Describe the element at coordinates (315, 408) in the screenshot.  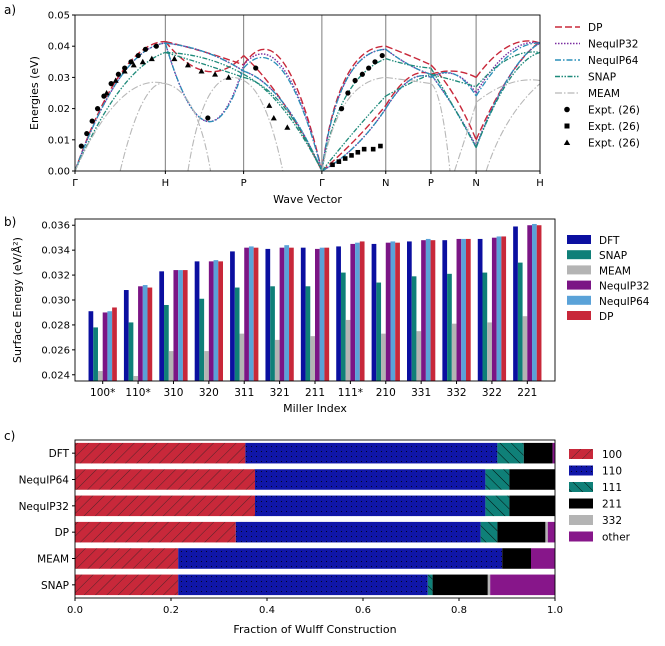
I see `x-axis-label: Miller Index` at that location.